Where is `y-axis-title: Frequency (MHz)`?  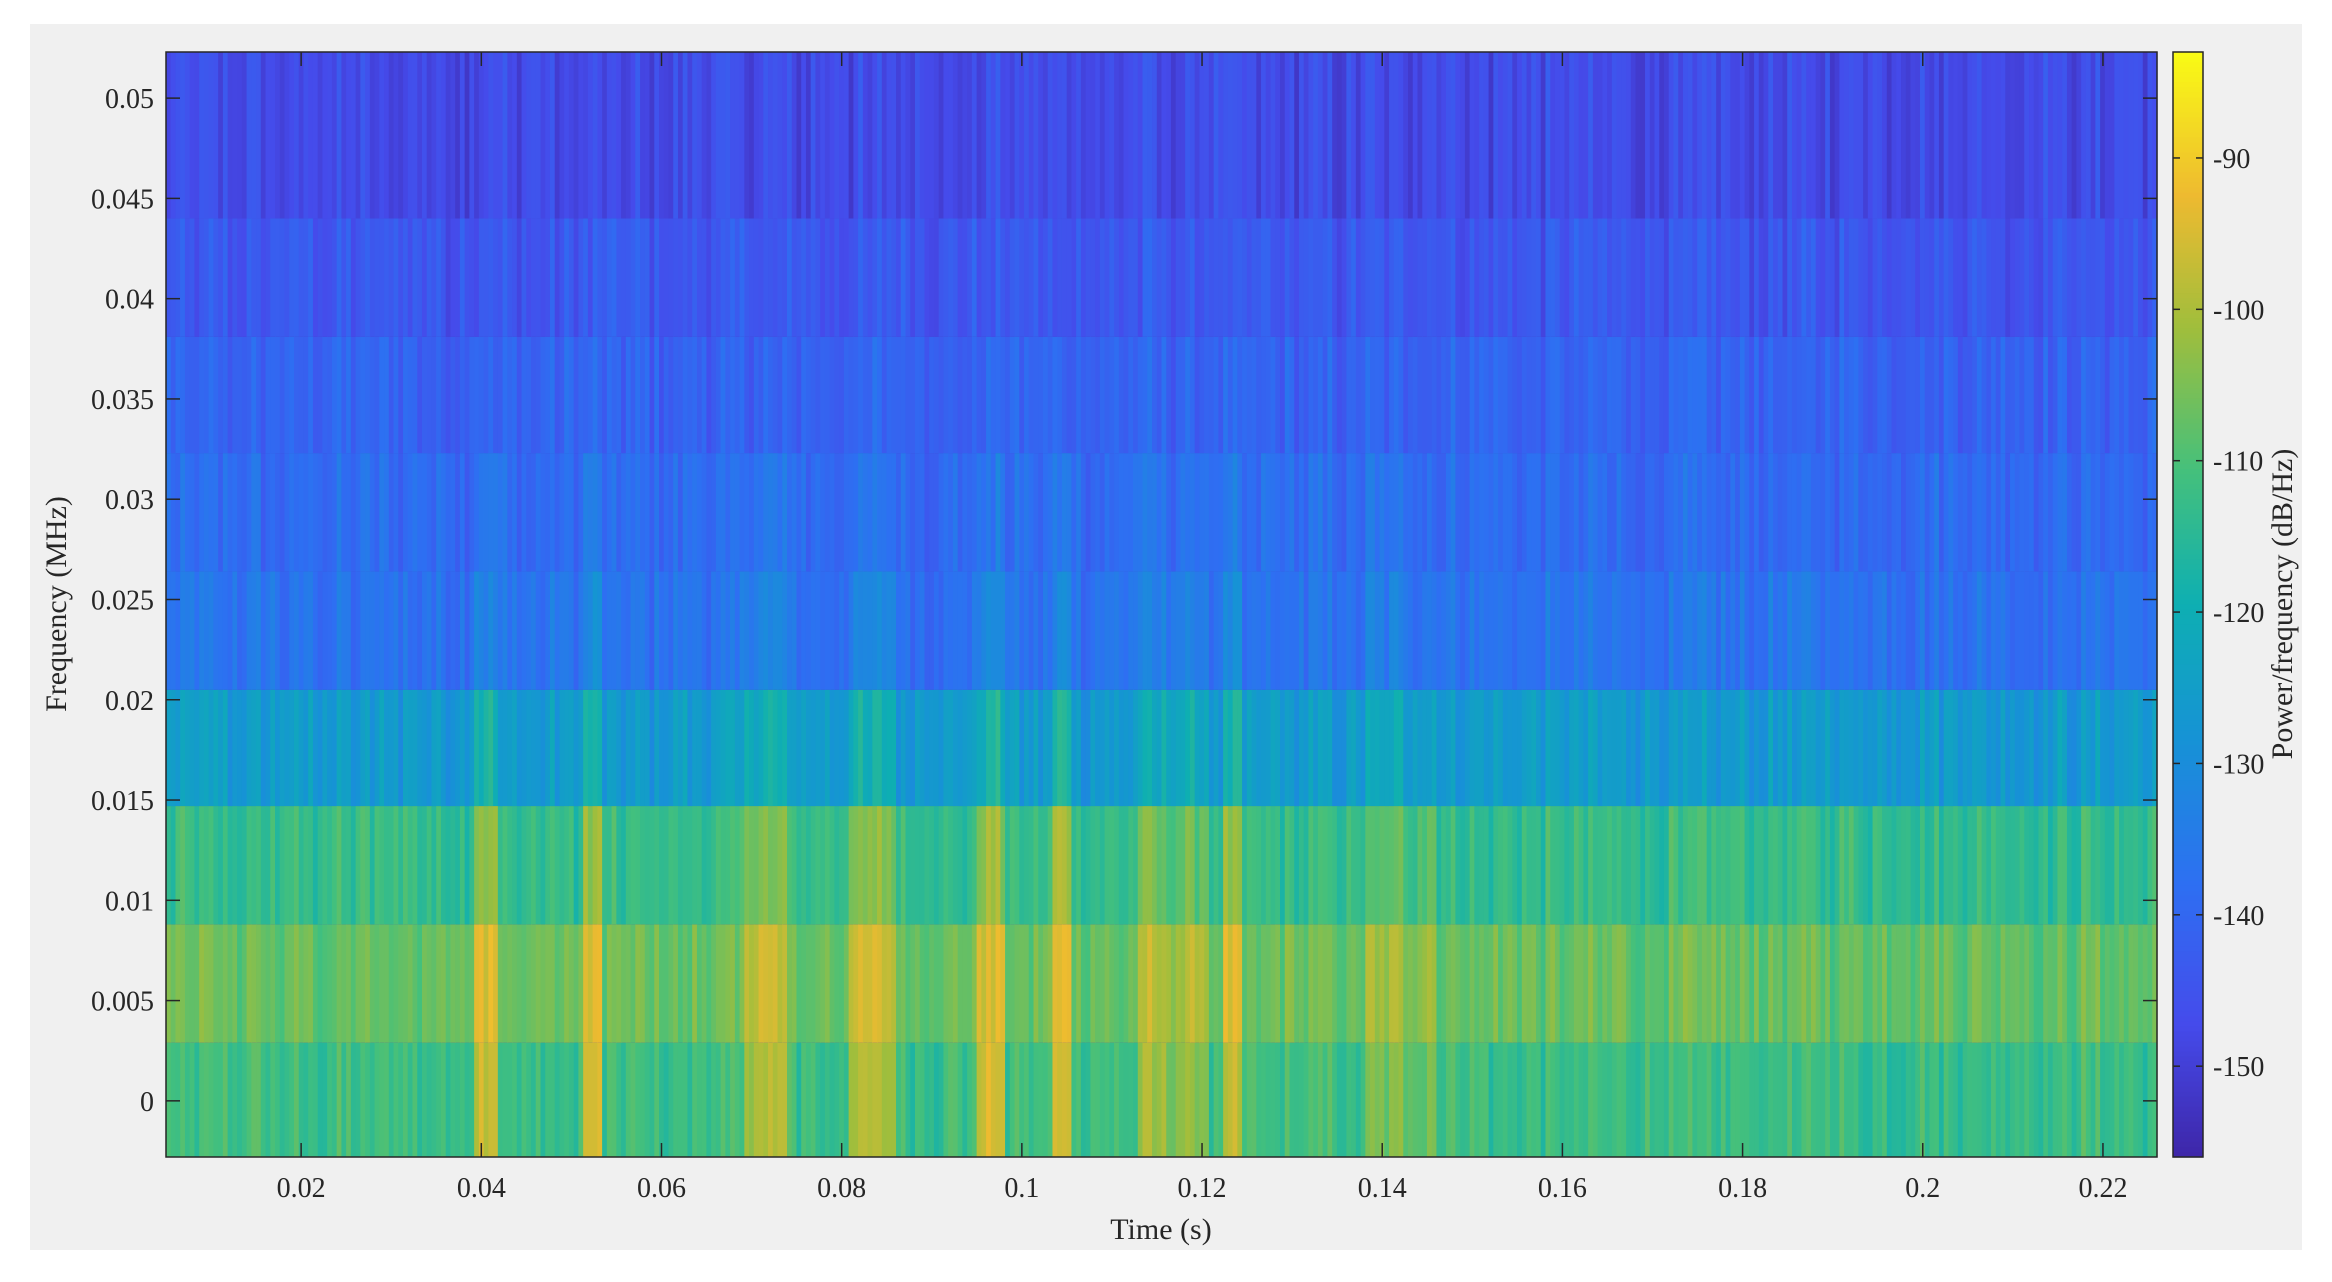
y-axis-title: Frequency (MHz) is located at coordinates (56, 604).